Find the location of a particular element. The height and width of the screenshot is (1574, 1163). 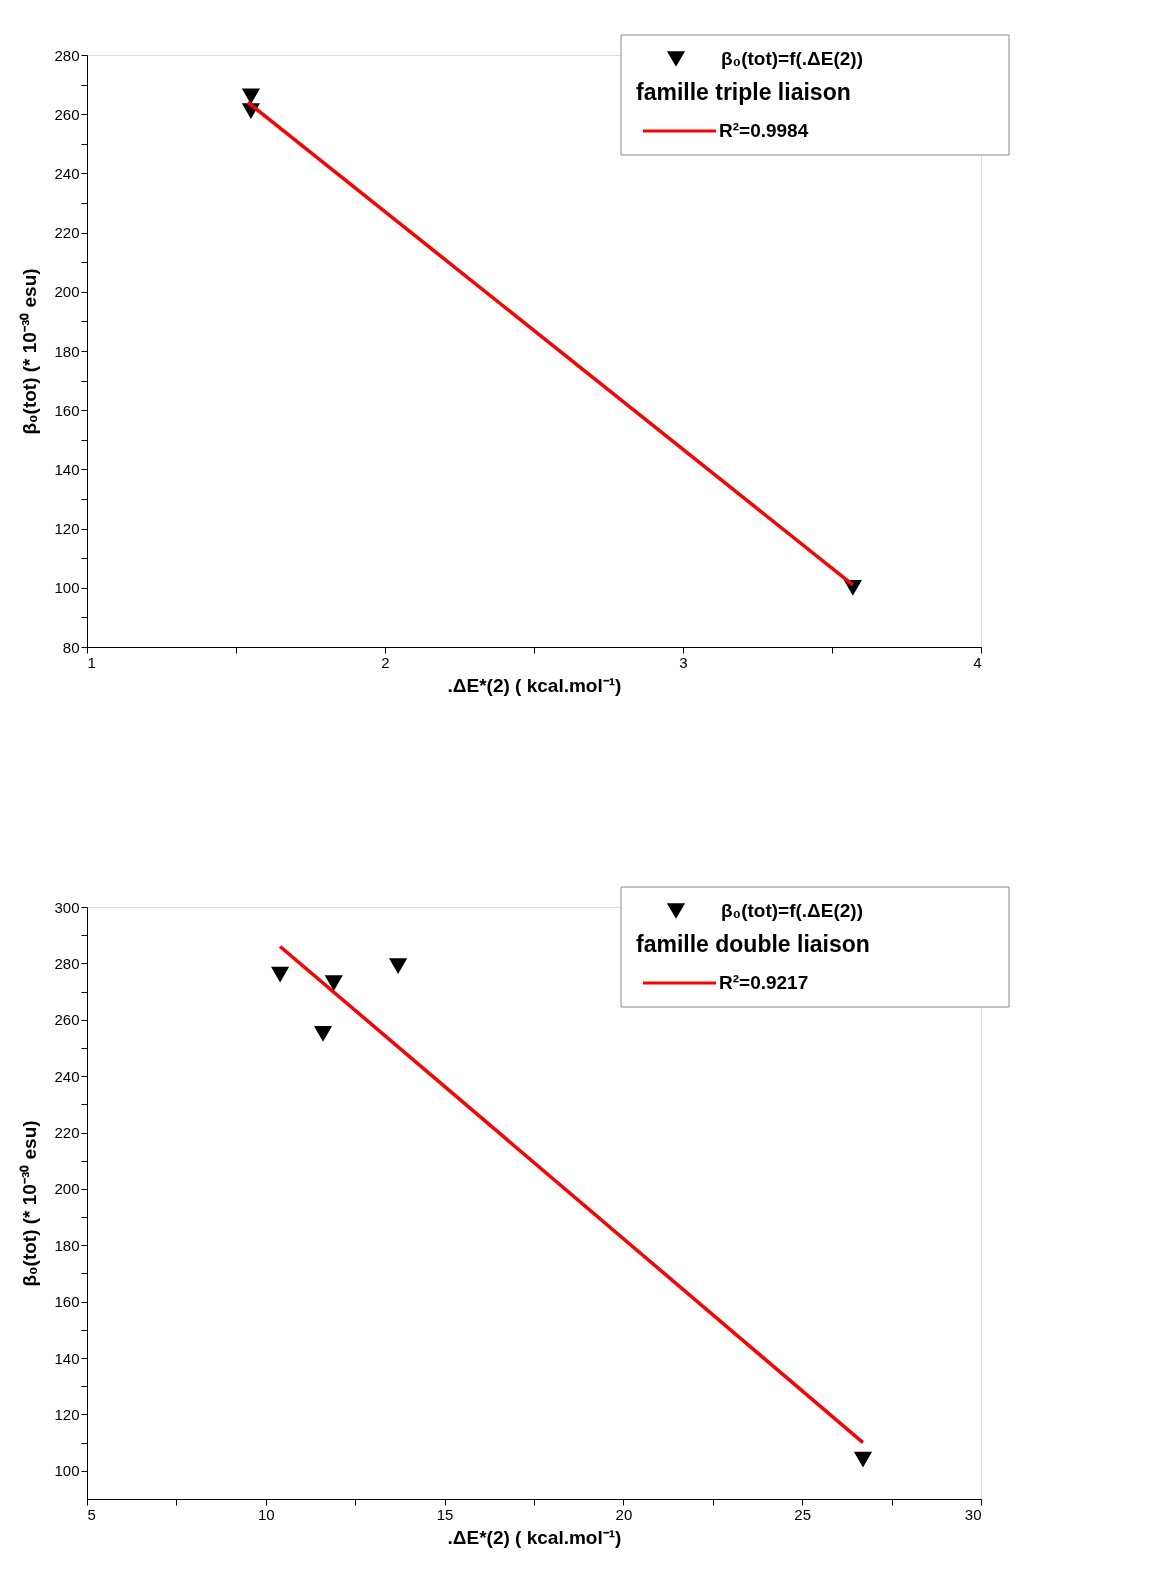

x-tick-label: 30 is located at coordinates (973, 1514).